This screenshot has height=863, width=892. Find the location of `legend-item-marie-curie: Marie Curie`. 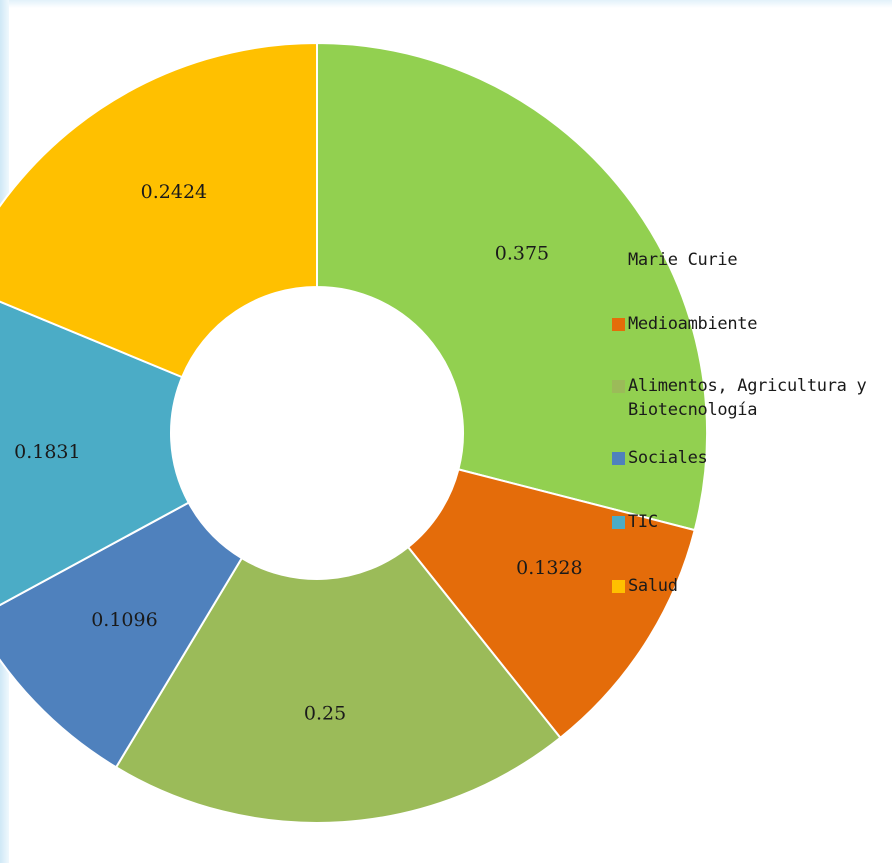

legend-item-marie-curie: Marie Curie is located at coordinates (751, 260).